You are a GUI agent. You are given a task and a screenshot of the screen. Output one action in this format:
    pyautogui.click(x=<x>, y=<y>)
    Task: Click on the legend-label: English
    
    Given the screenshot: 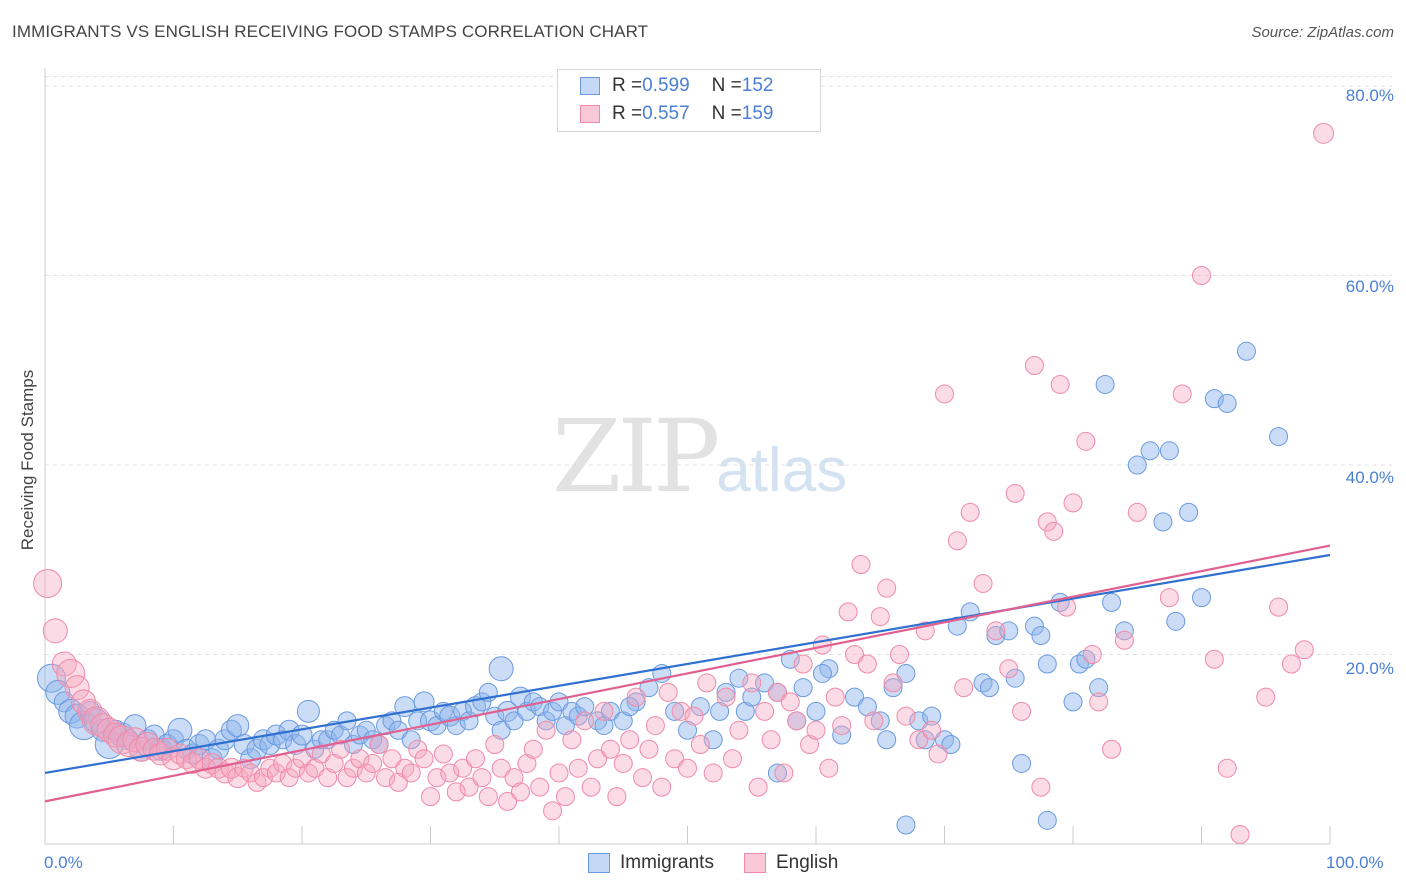 What is the action you would take?
    pyautogui.click(x=807, y=862)
    